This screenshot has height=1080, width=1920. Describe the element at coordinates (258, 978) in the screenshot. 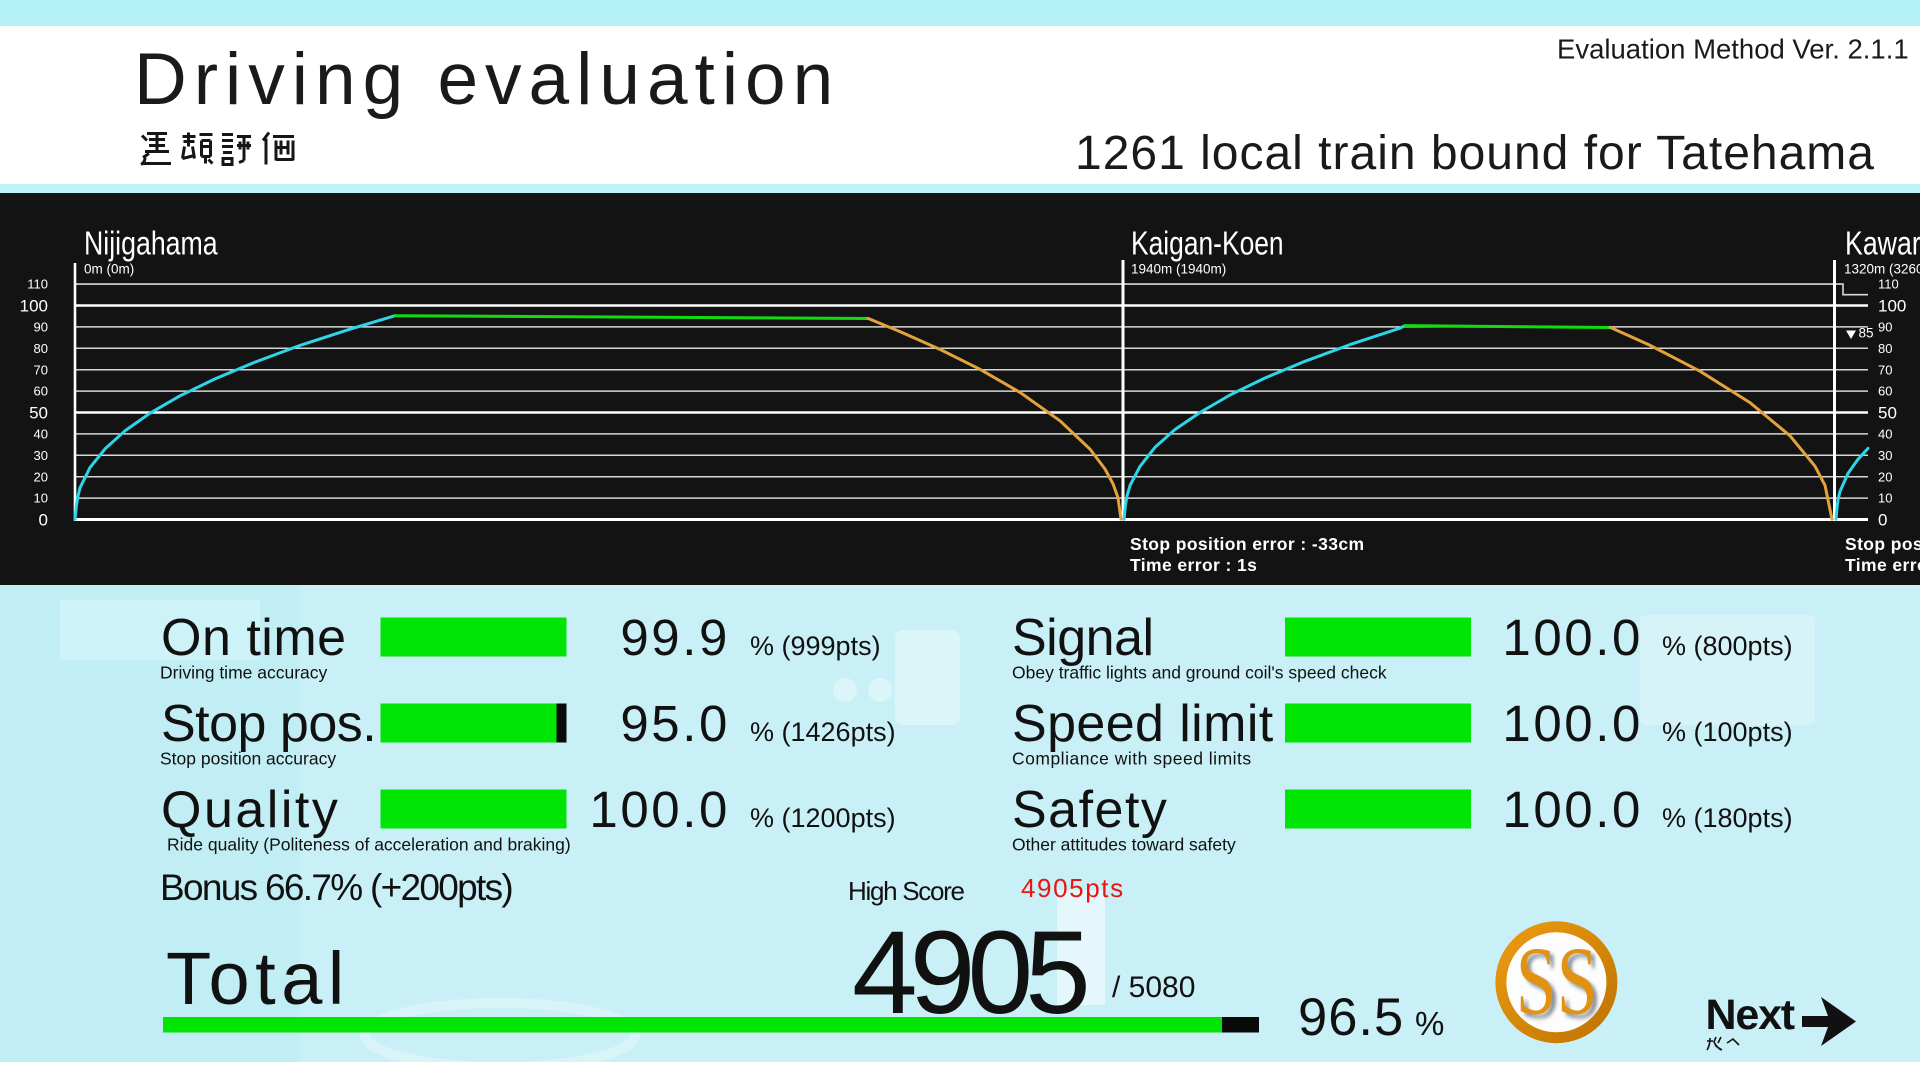

I see `svg-text: Total` at that location.